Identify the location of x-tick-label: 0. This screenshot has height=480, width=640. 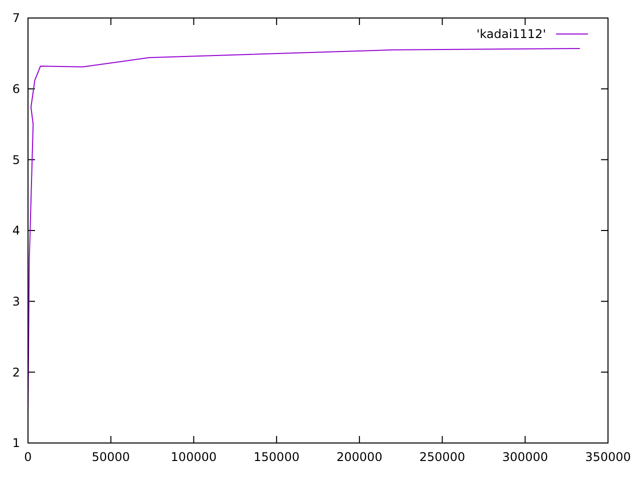
(28, 457).